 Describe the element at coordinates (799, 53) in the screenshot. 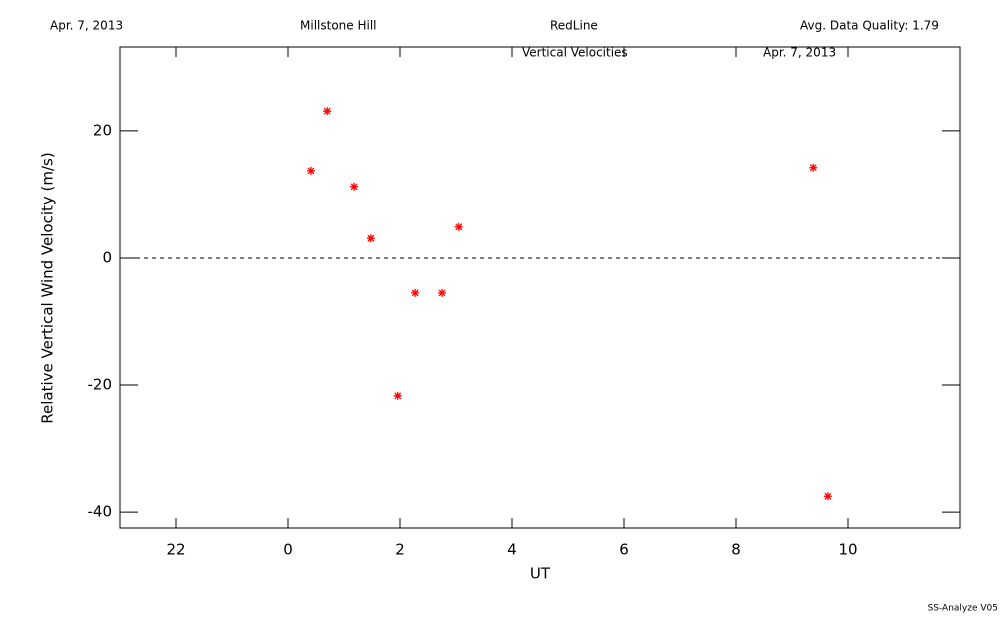

I see `chart-subtitle: Apr. 7, 2013` at that location.